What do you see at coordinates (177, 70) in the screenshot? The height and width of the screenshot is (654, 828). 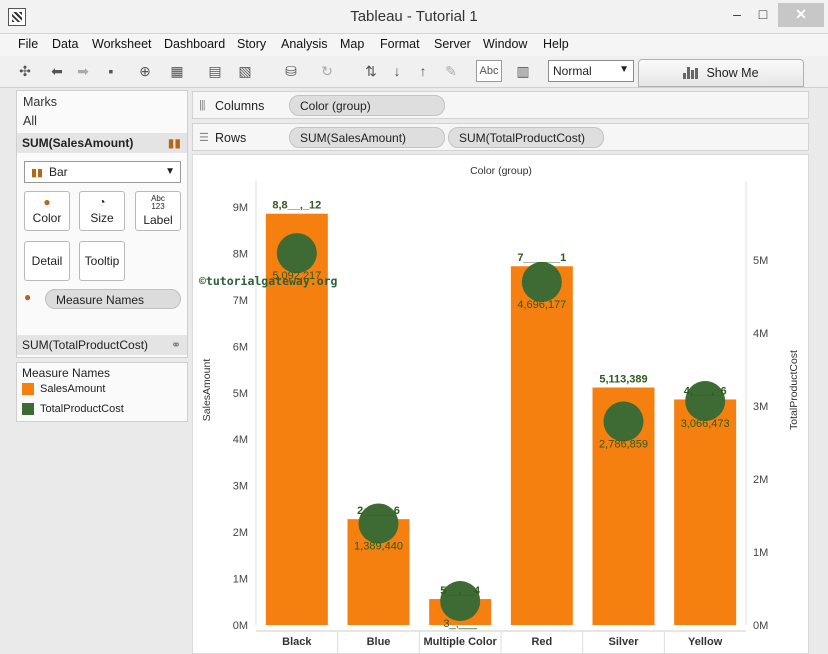 I see `new-worksheet-icon: ▦` at bounding box center [177, 70].